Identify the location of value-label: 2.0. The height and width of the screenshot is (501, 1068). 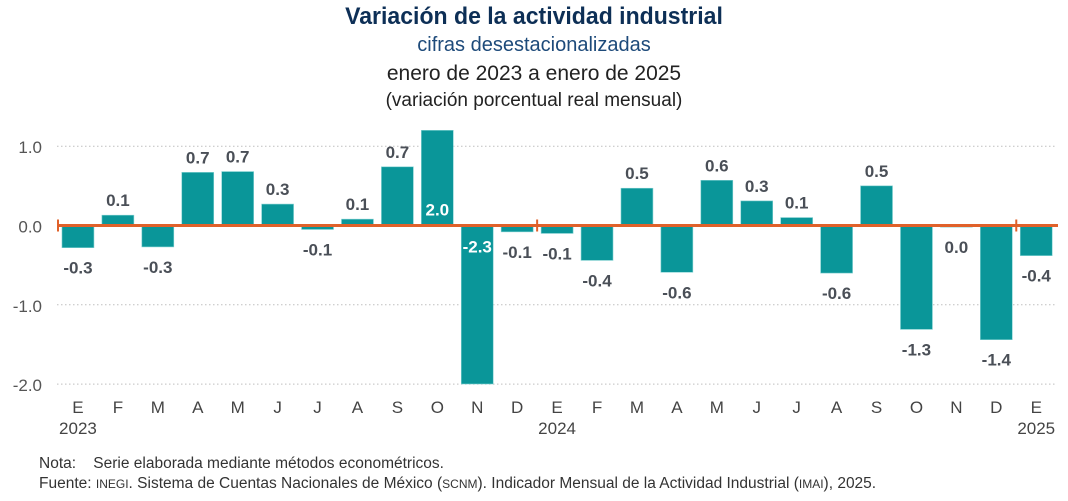
(437, 210).